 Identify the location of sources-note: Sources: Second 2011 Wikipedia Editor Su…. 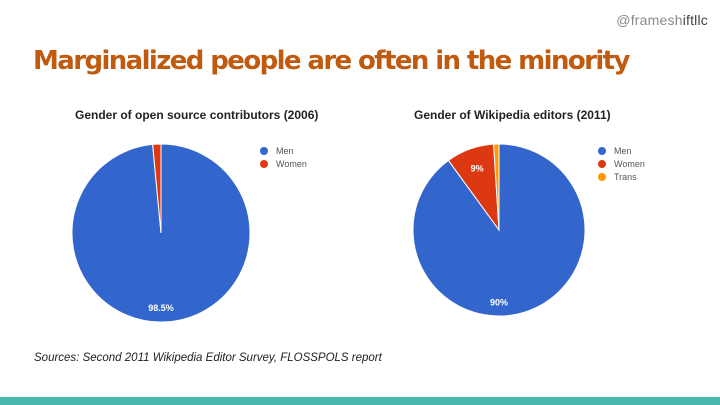
(208, 358).